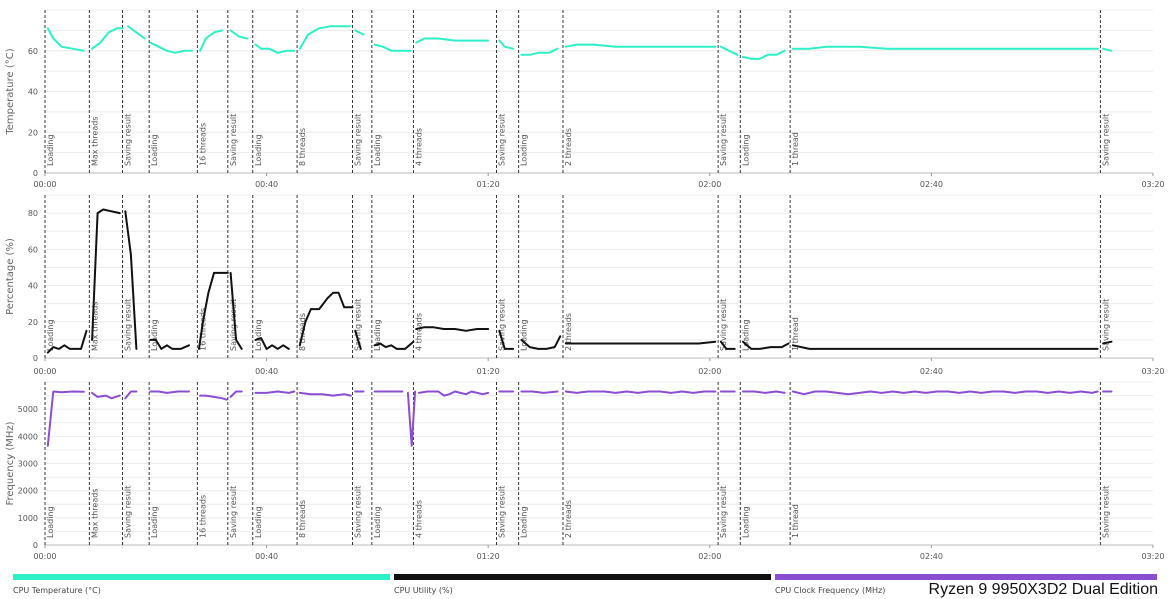 This screenshot has height=599, width=1169. What do you see at coordinates (33, 249) in the screenshot?
I see `y-tick-label: 60` at bounding box center [33, 249].